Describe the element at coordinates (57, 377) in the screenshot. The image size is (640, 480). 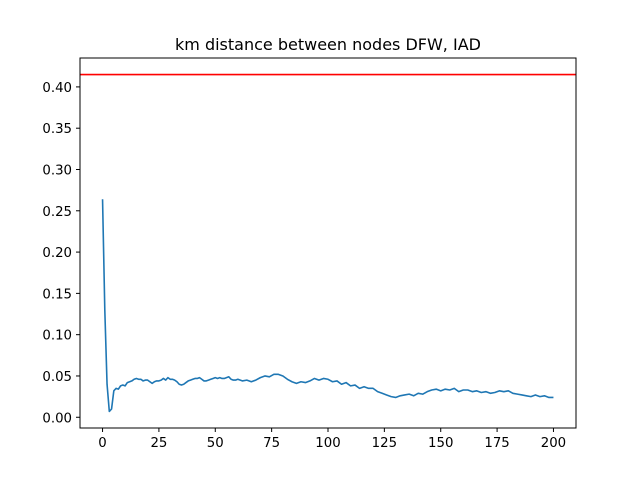
I see `y-tick-label: 0.05` at that location.